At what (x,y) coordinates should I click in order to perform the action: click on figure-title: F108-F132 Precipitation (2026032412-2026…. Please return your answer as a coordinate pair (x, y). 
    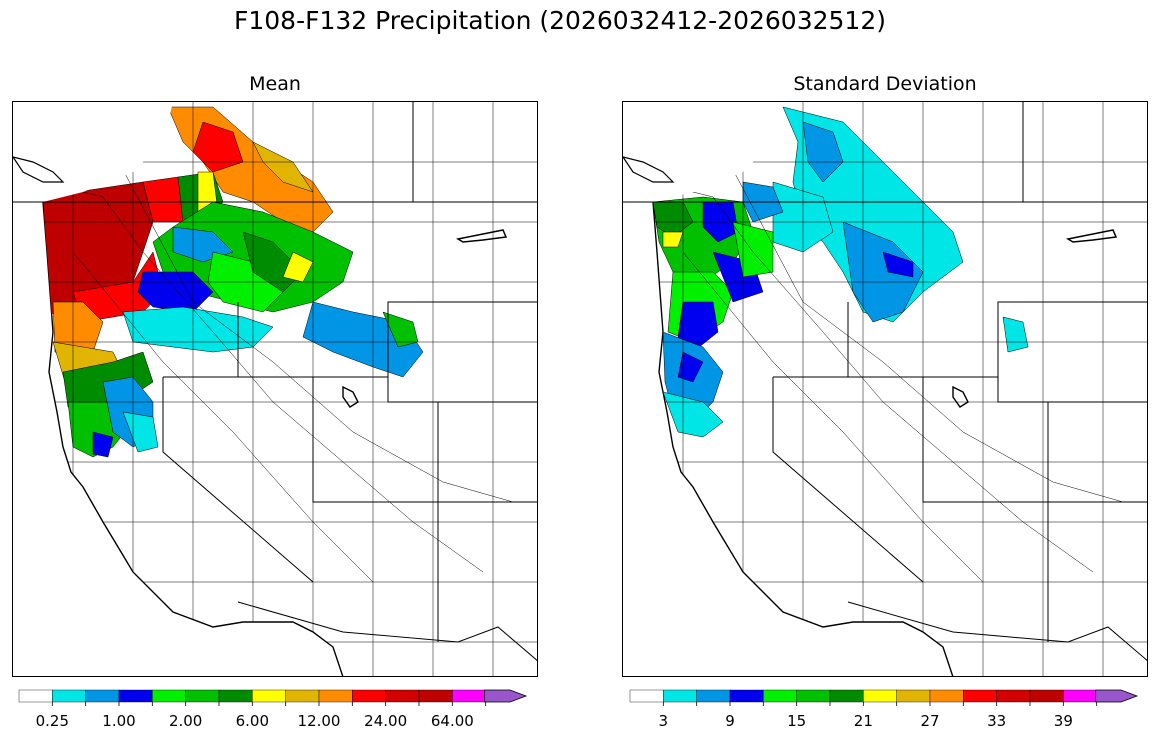
    Looking at the image, I should click on (559, 20).